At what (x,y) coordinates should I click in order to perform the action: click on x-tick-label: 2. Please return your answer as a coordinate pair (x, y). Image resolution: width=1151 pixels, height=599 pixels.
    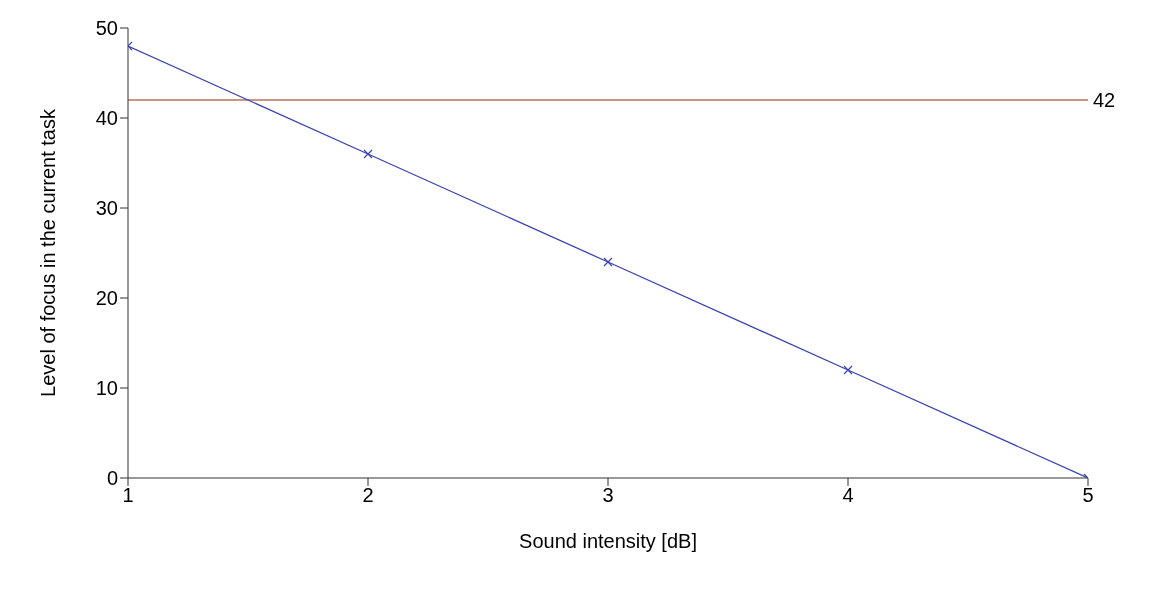
    Looking at the image, I should click on (368, 495).